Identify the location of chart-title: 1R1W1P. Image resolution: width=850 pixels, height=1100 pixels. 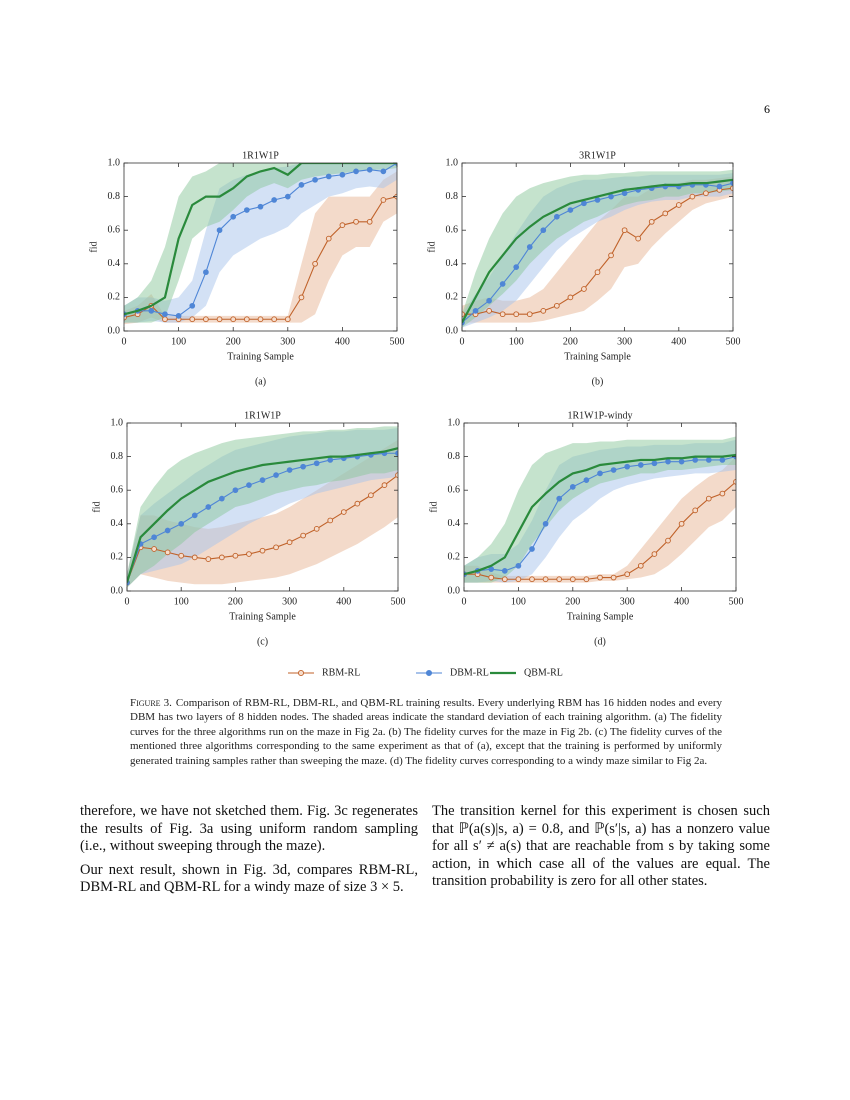
(260, 155).